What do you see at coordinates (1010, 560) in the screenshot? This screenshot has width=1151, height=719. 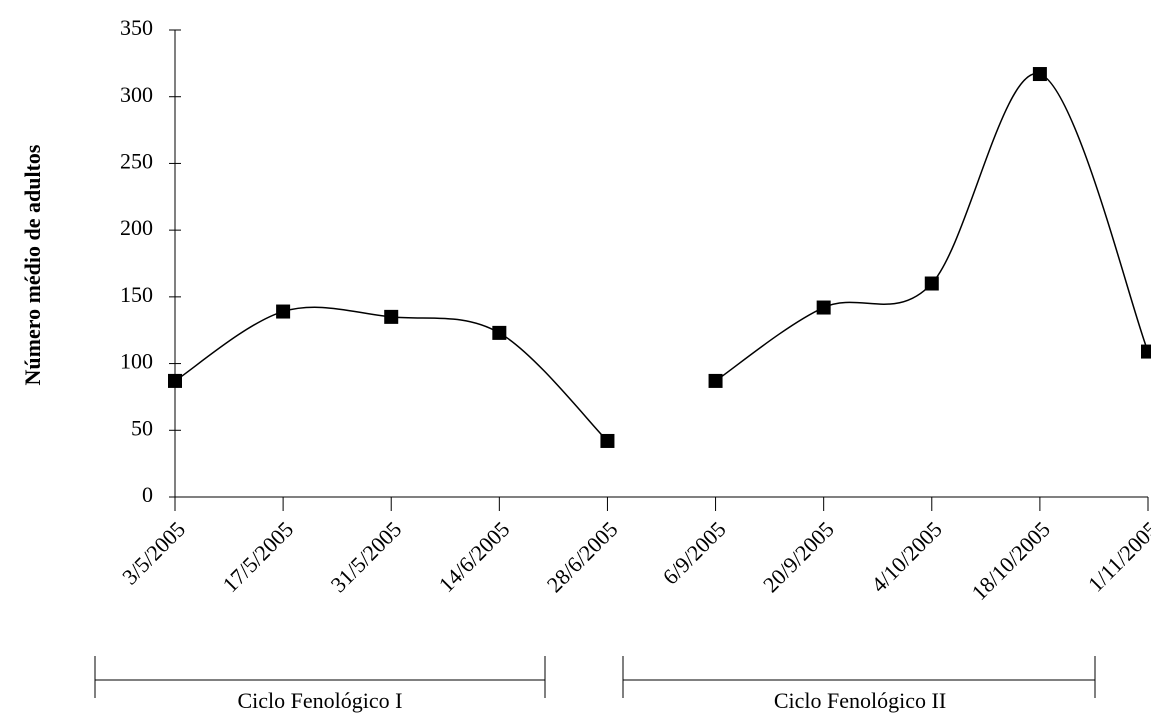 I see `x-tick-label: 18/10/2005` at bounding box center [1010, 560].